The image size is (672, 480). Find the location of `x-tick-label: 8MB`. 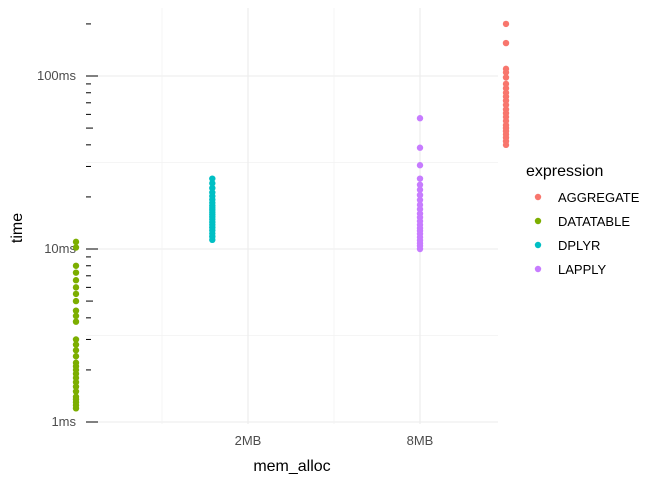

x-tick-label: 8MB is located at coordinates (420, 440).